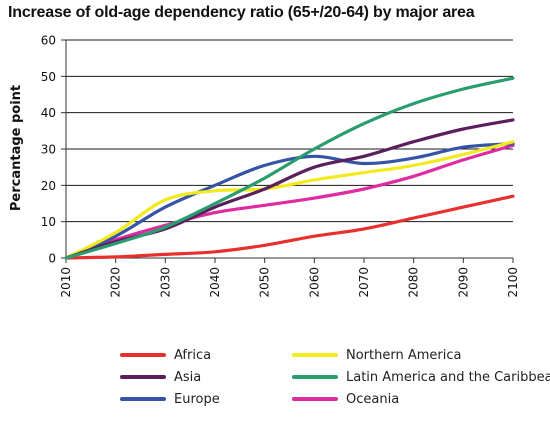  I want to click on x-tick-label: 2090, so click(463, 282).